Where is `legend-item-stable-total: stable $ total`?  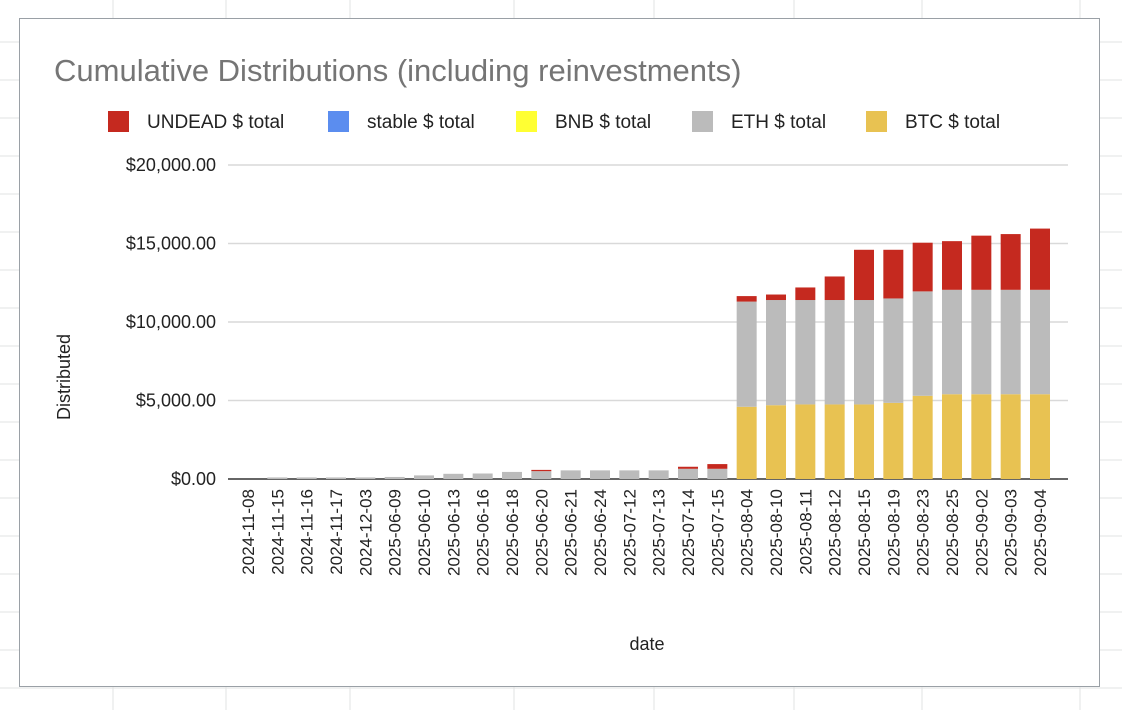 legend-item-stable-total: stable $ total is located at coordinates (401, 122).